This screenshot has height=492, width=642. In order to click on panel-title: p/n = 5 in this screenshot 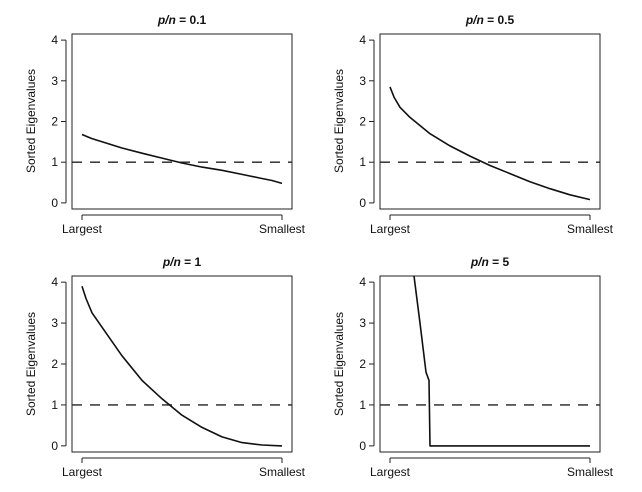, I will do `click(490, 262)`.